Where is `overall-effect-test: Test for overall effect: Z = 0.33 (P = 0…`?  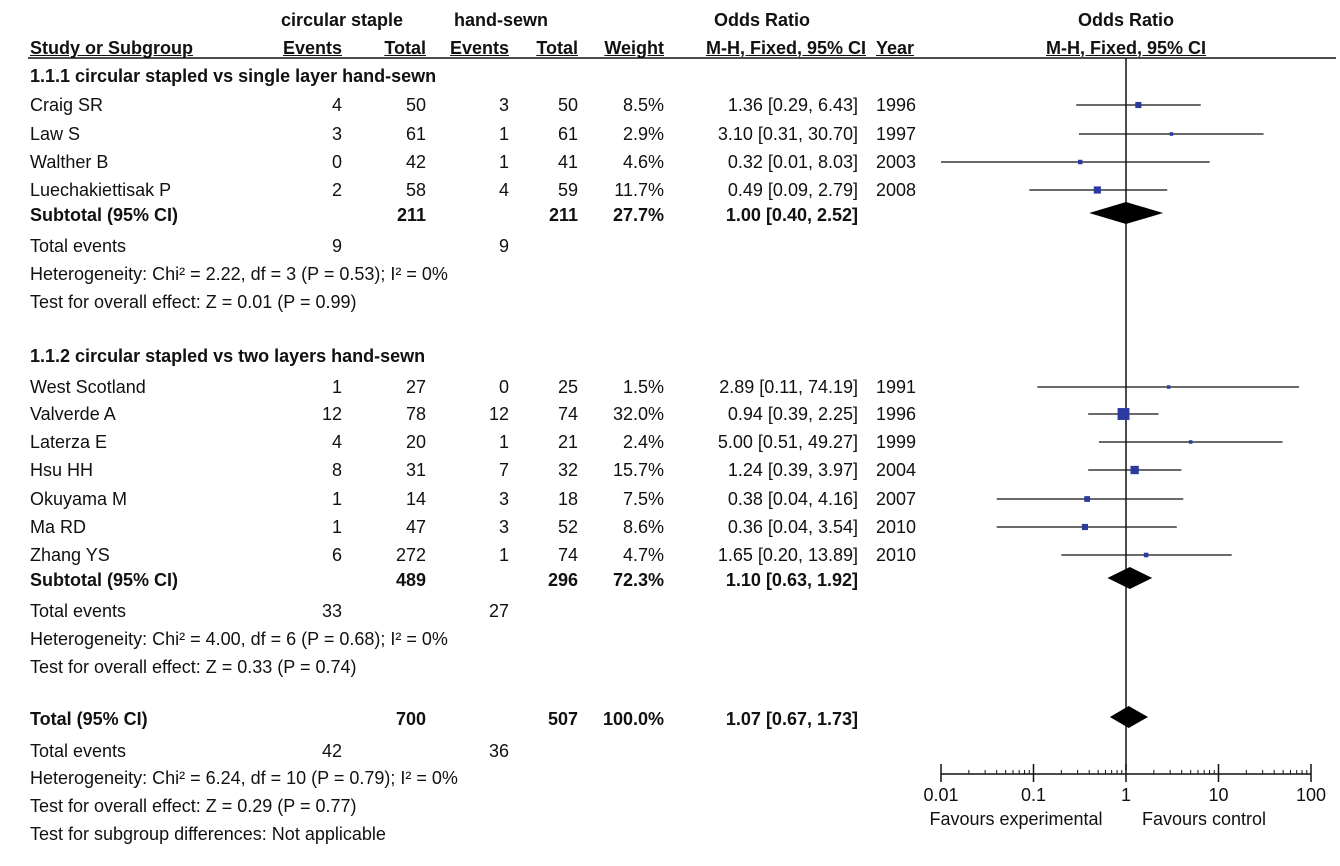 overall-effect-test: Test for overall effect: Z = 0.33 (P = 0… is located at coordinates (193, 667).